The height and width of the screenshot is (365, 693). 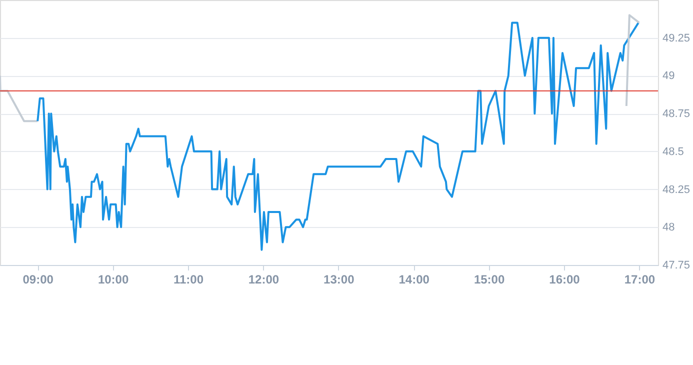 What do you see at coordinates (188, 279) in the screenshot?
I see `x-tick-label: 11:00` at bounding box center [188, 279].